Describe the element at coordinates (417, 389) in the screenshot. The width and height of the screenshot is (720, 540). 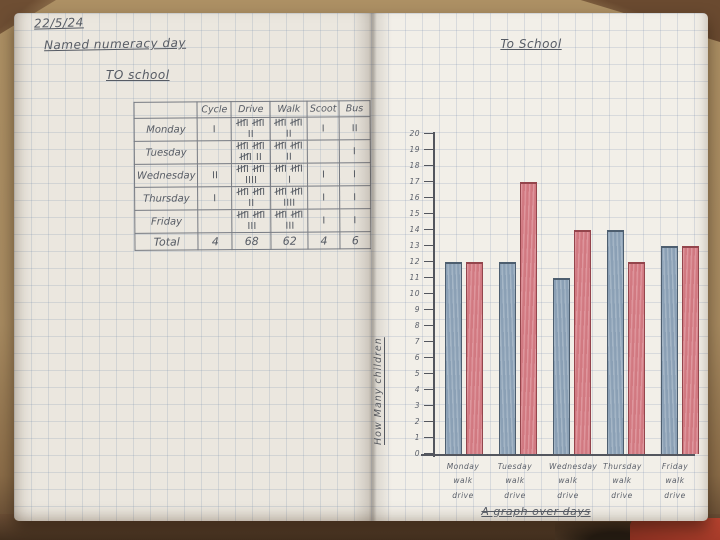
I see `y-tick-label: 4` at that location.